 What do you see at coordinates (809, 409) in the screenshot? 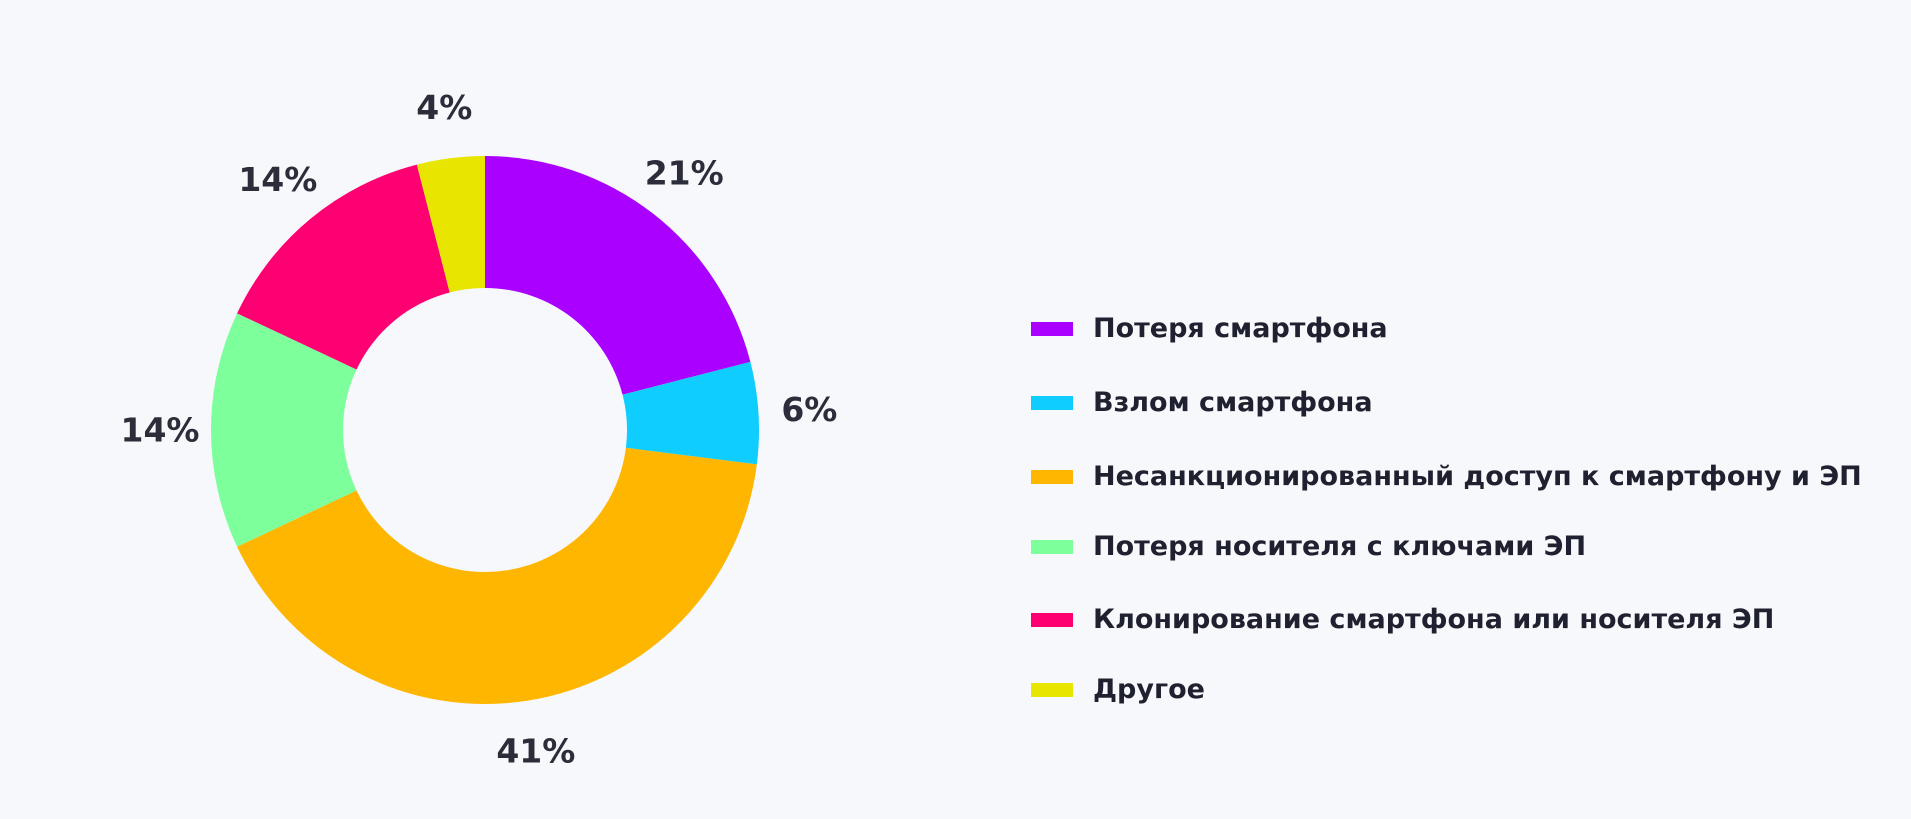
I see `donut-value-label-2: 6%` at bounding box center [809, 409].